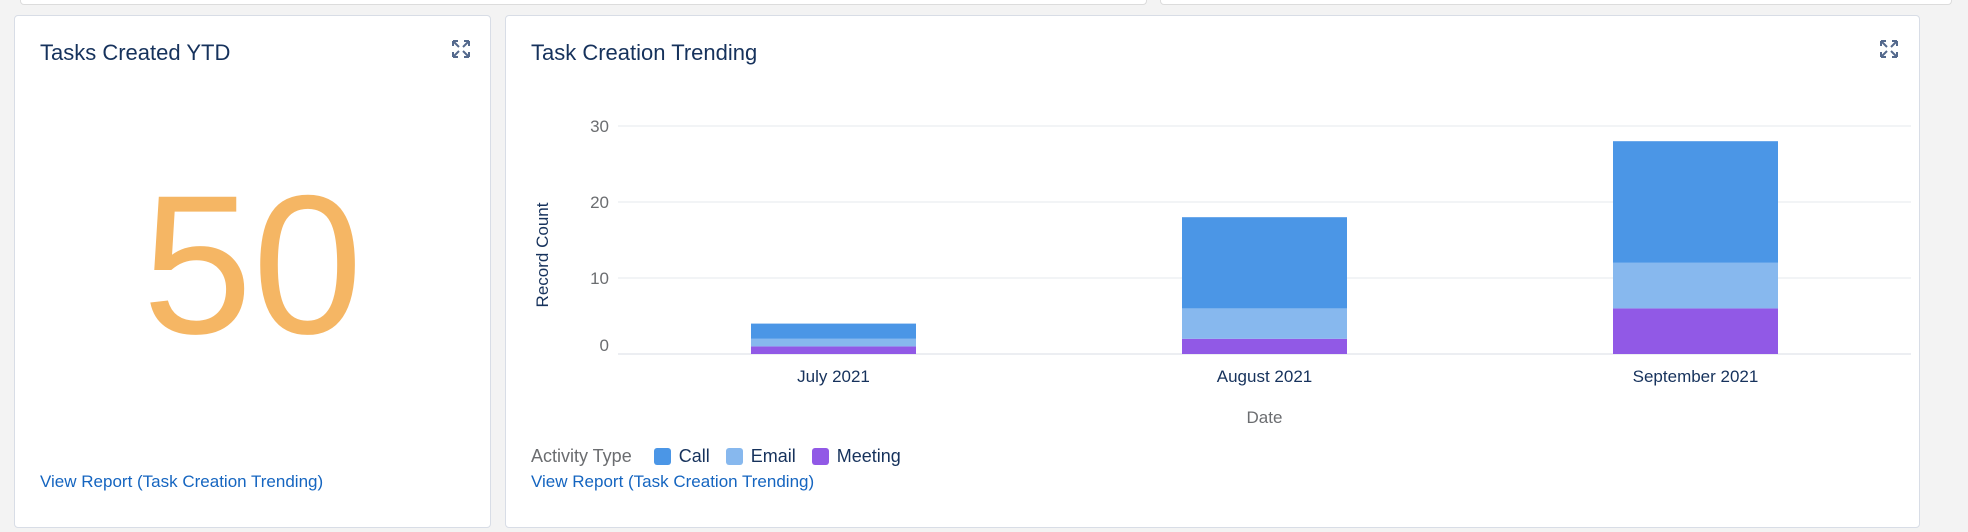 The width and height of the screenshot is (1968, 532). I want to click on x-tick-label: August 2021, so click(1264, 376).